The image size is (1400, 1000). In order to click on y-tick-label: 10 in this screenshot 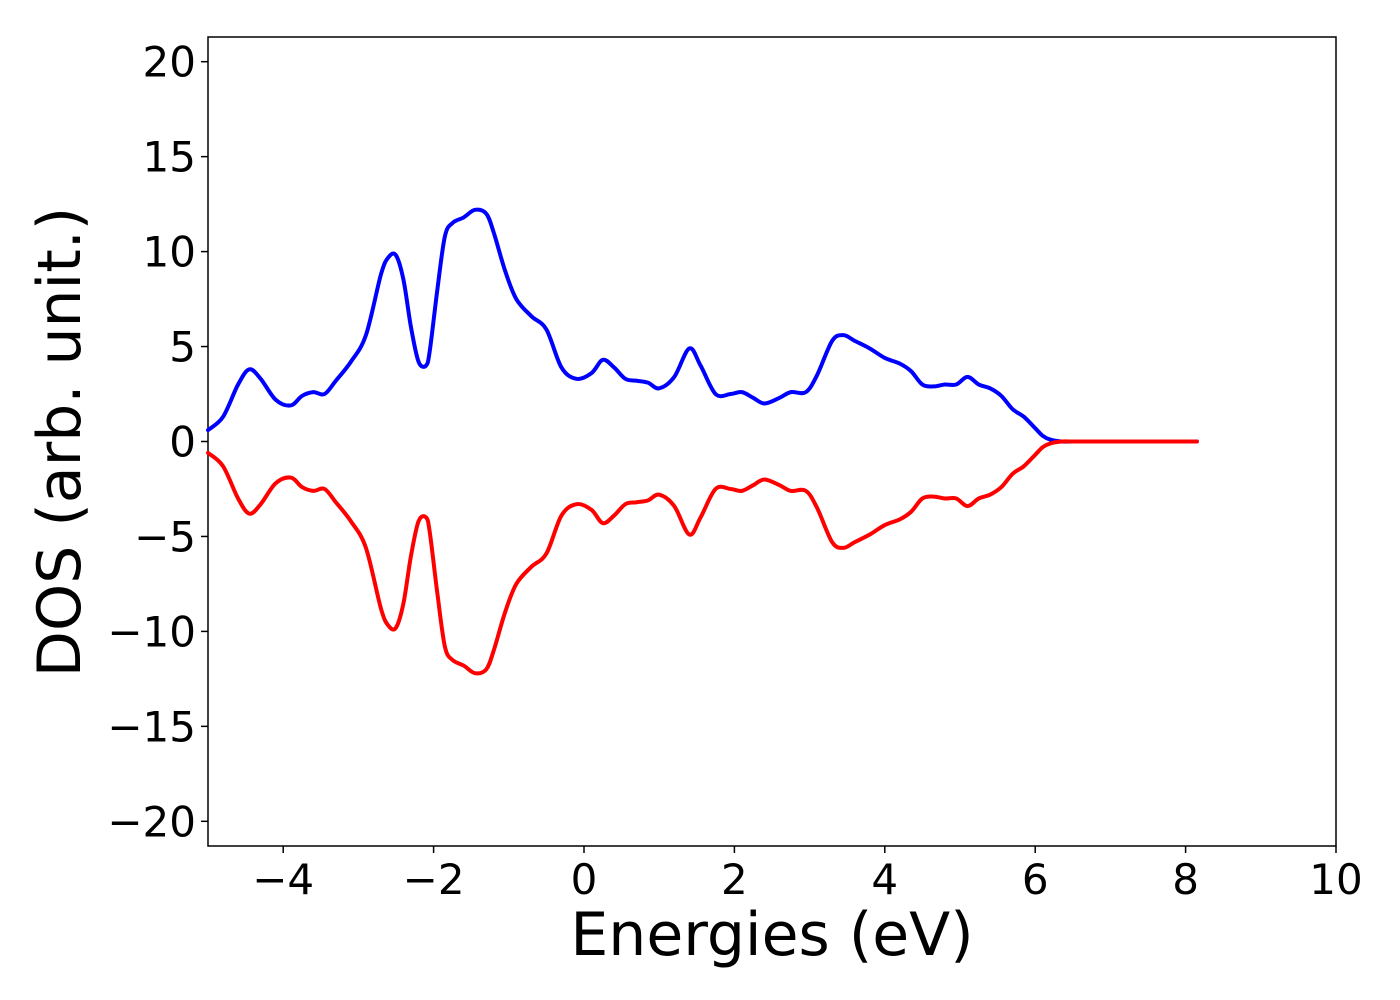, I will do `click(169, 252)`.